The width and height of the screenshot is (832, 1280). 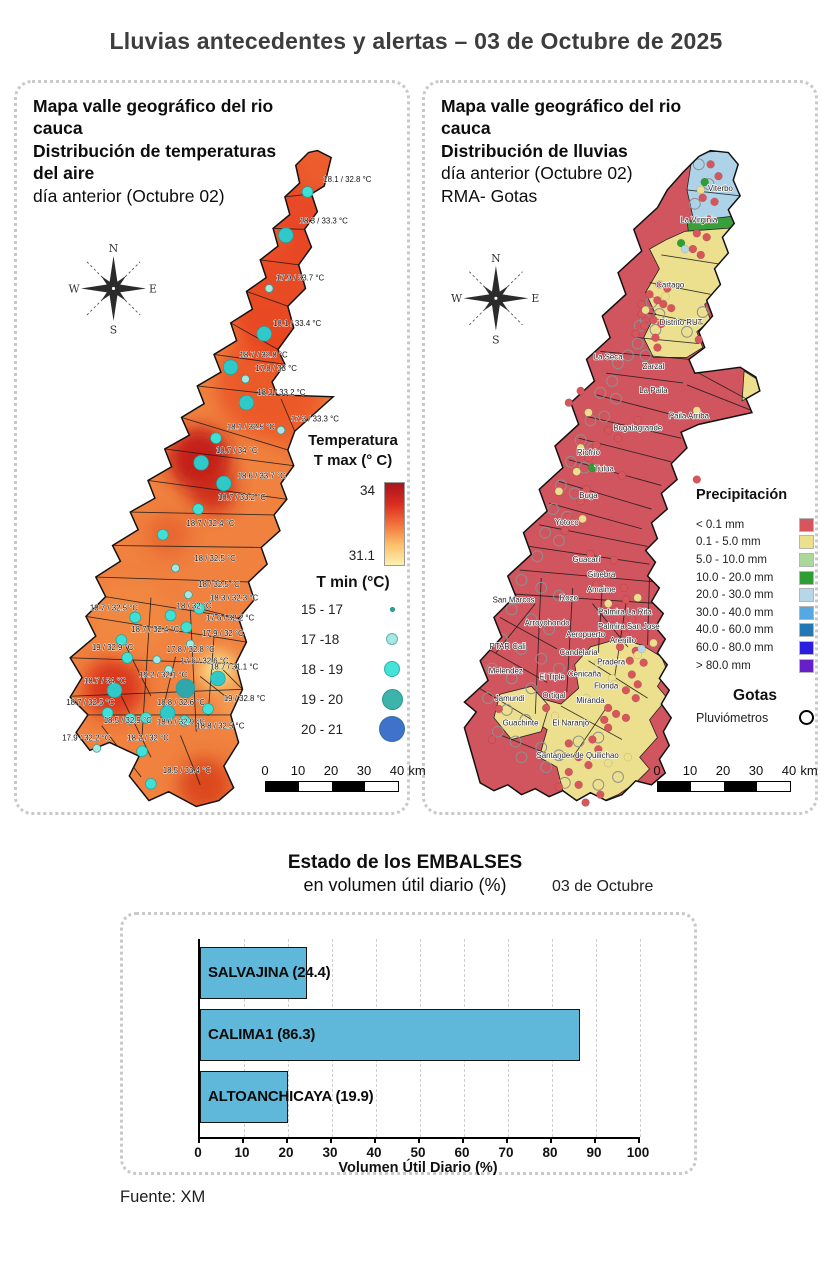 I want to click on place-label: Florida, so click(x=606, y=685).